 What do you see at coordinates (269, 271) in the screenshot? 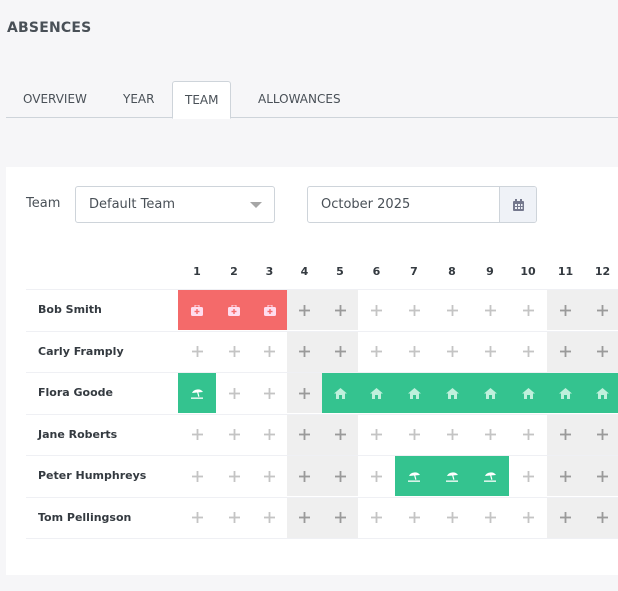
I see `day-header-3: 3` at bounding box center [269, 271].